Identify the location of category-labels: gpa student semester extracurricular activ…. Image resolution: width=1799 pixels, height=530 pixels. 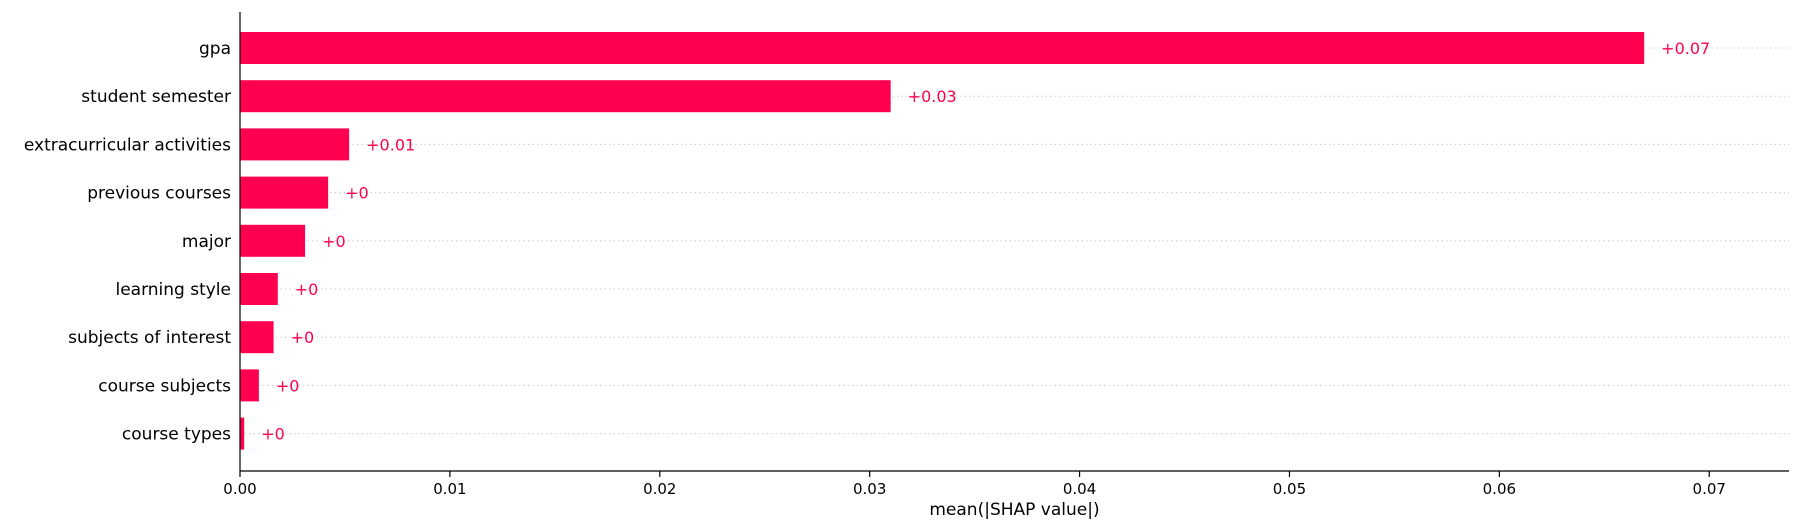
(127, 242).